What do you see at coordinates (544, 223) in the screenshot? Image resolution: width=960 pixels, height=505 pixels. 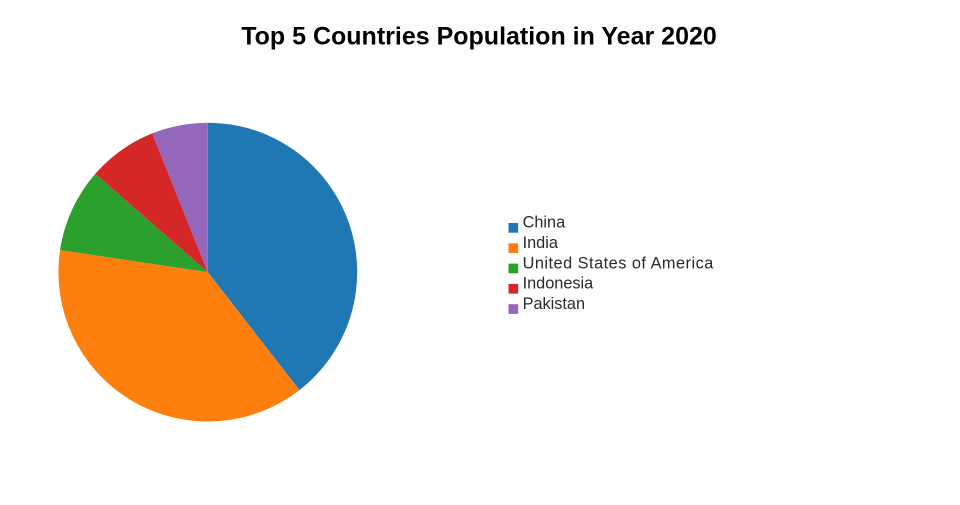 I see `svg-text: China` at bounding box center [544, 223].